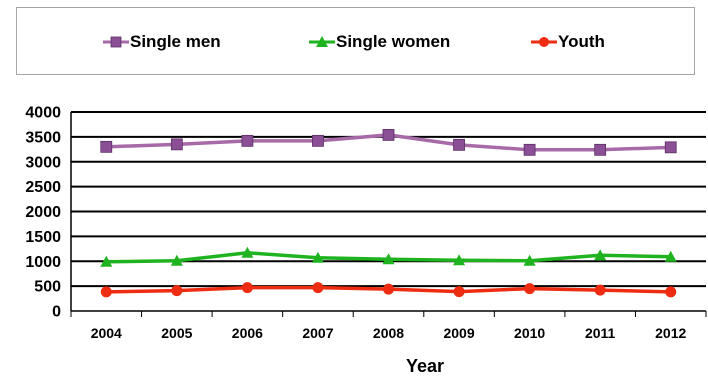 The image size is (708, 376). Describe the element at coordinates (176, 333) in the screenshot. I see `x-tick-label: 2005` at that location.